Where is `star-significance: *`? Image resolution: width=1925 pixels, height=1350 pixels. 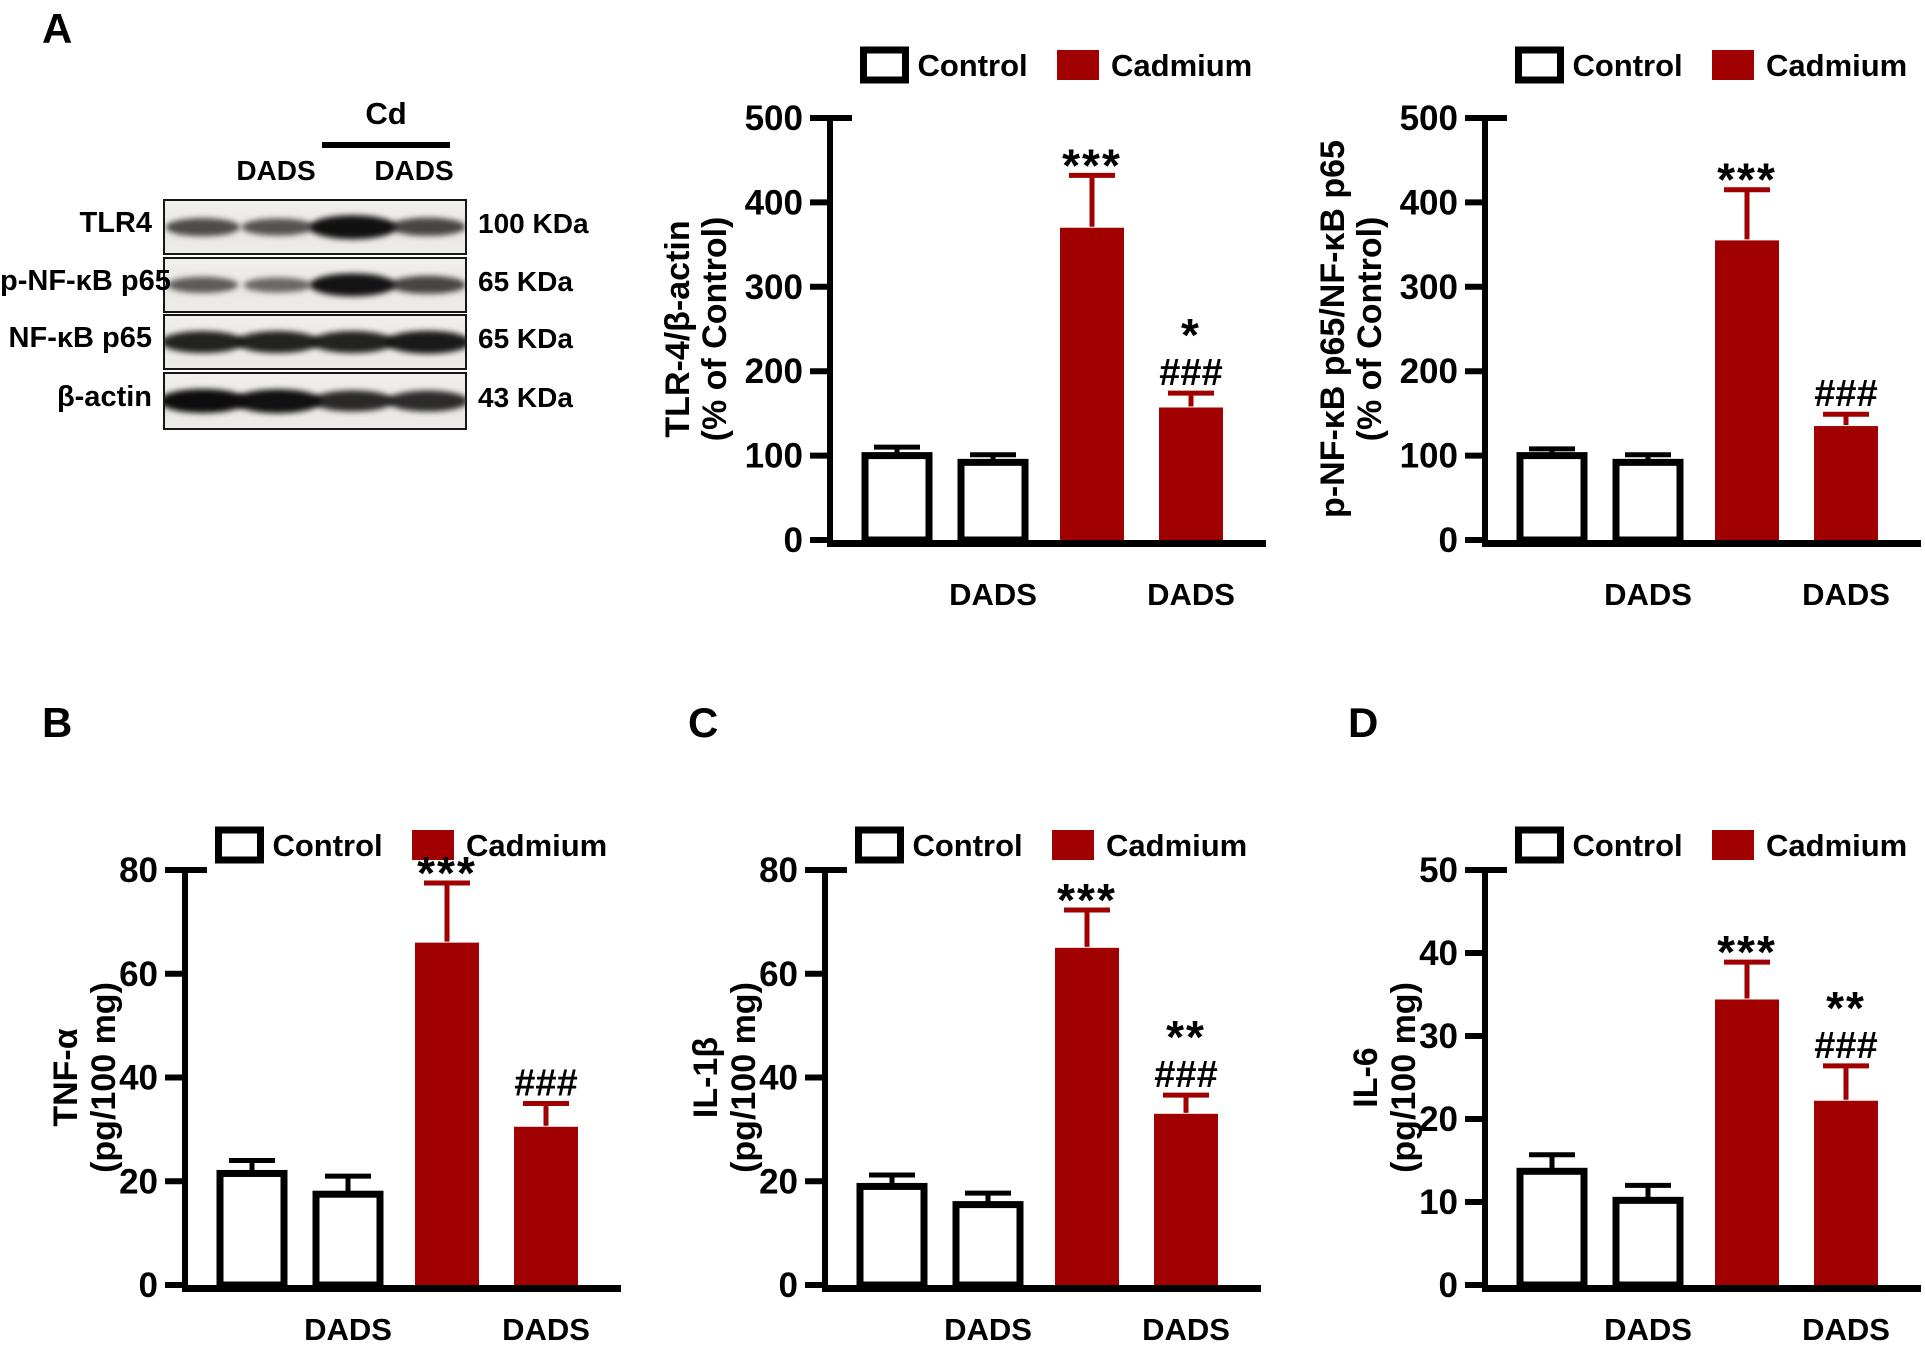
star-significance: * is located at coordinates (1191, 335).